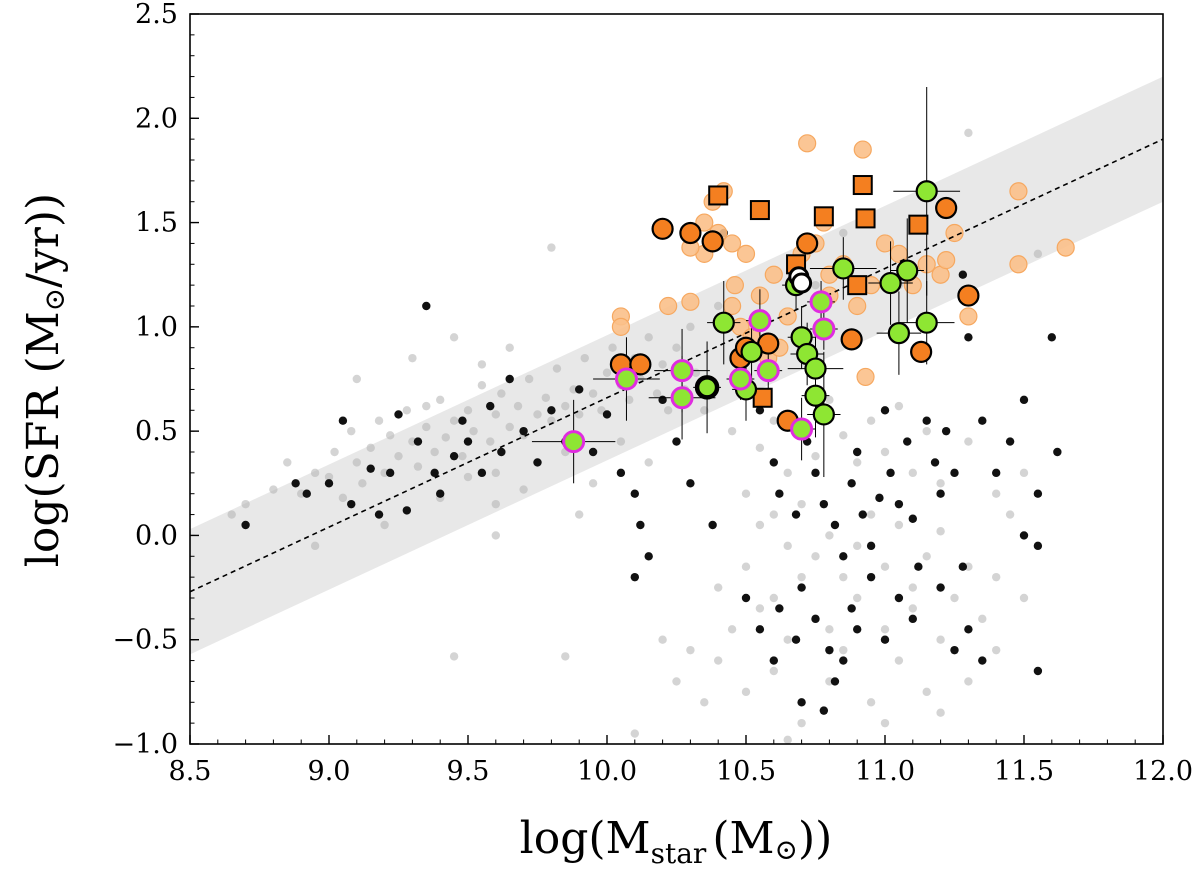 The width and height of the screenshot is (1200, 872). I want to click on y-tick-label: 2.5, so click(156, 15).